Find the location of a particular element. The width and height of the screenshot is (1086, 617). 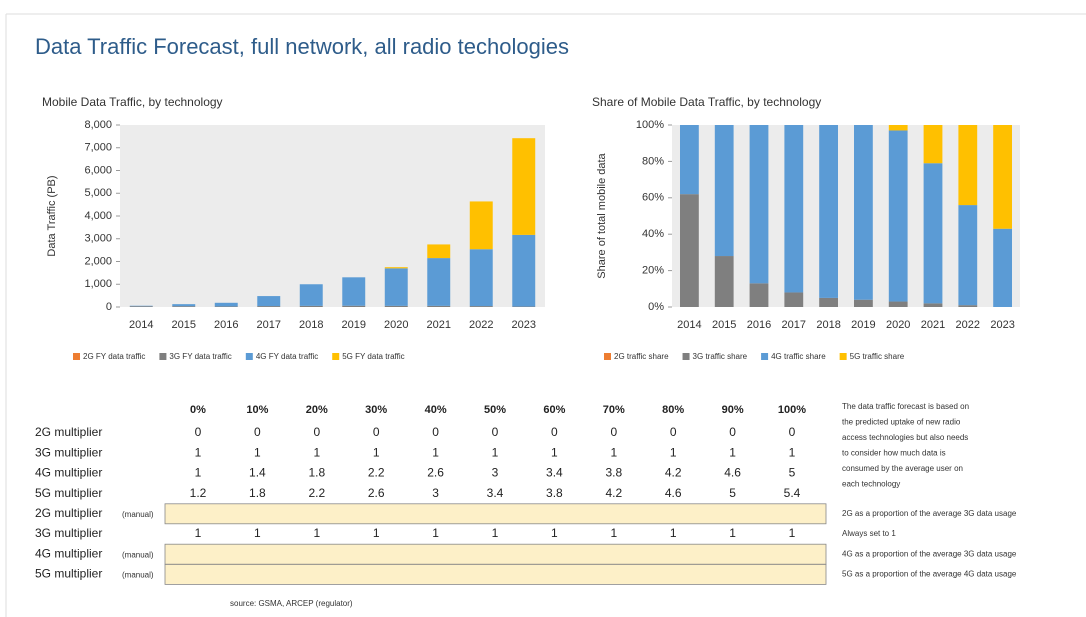

description-line: to consider how much data is is located at coordinates (894, 453).